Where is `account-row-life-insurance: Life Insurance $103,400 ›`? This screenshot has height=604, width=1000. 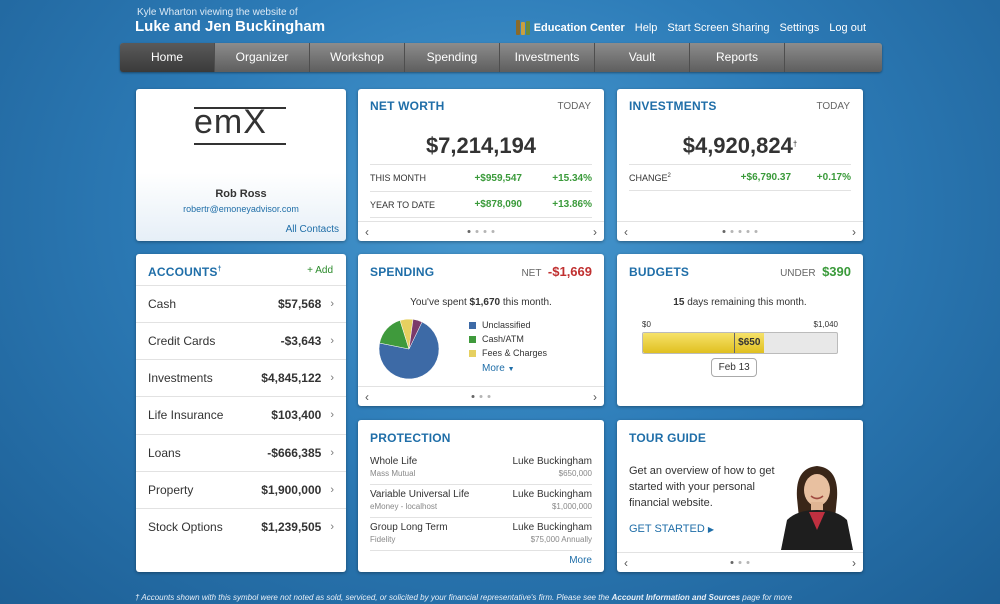 account-row-life-insurance: Life Insurance $103,400 › is located at coordinates (241, 414).